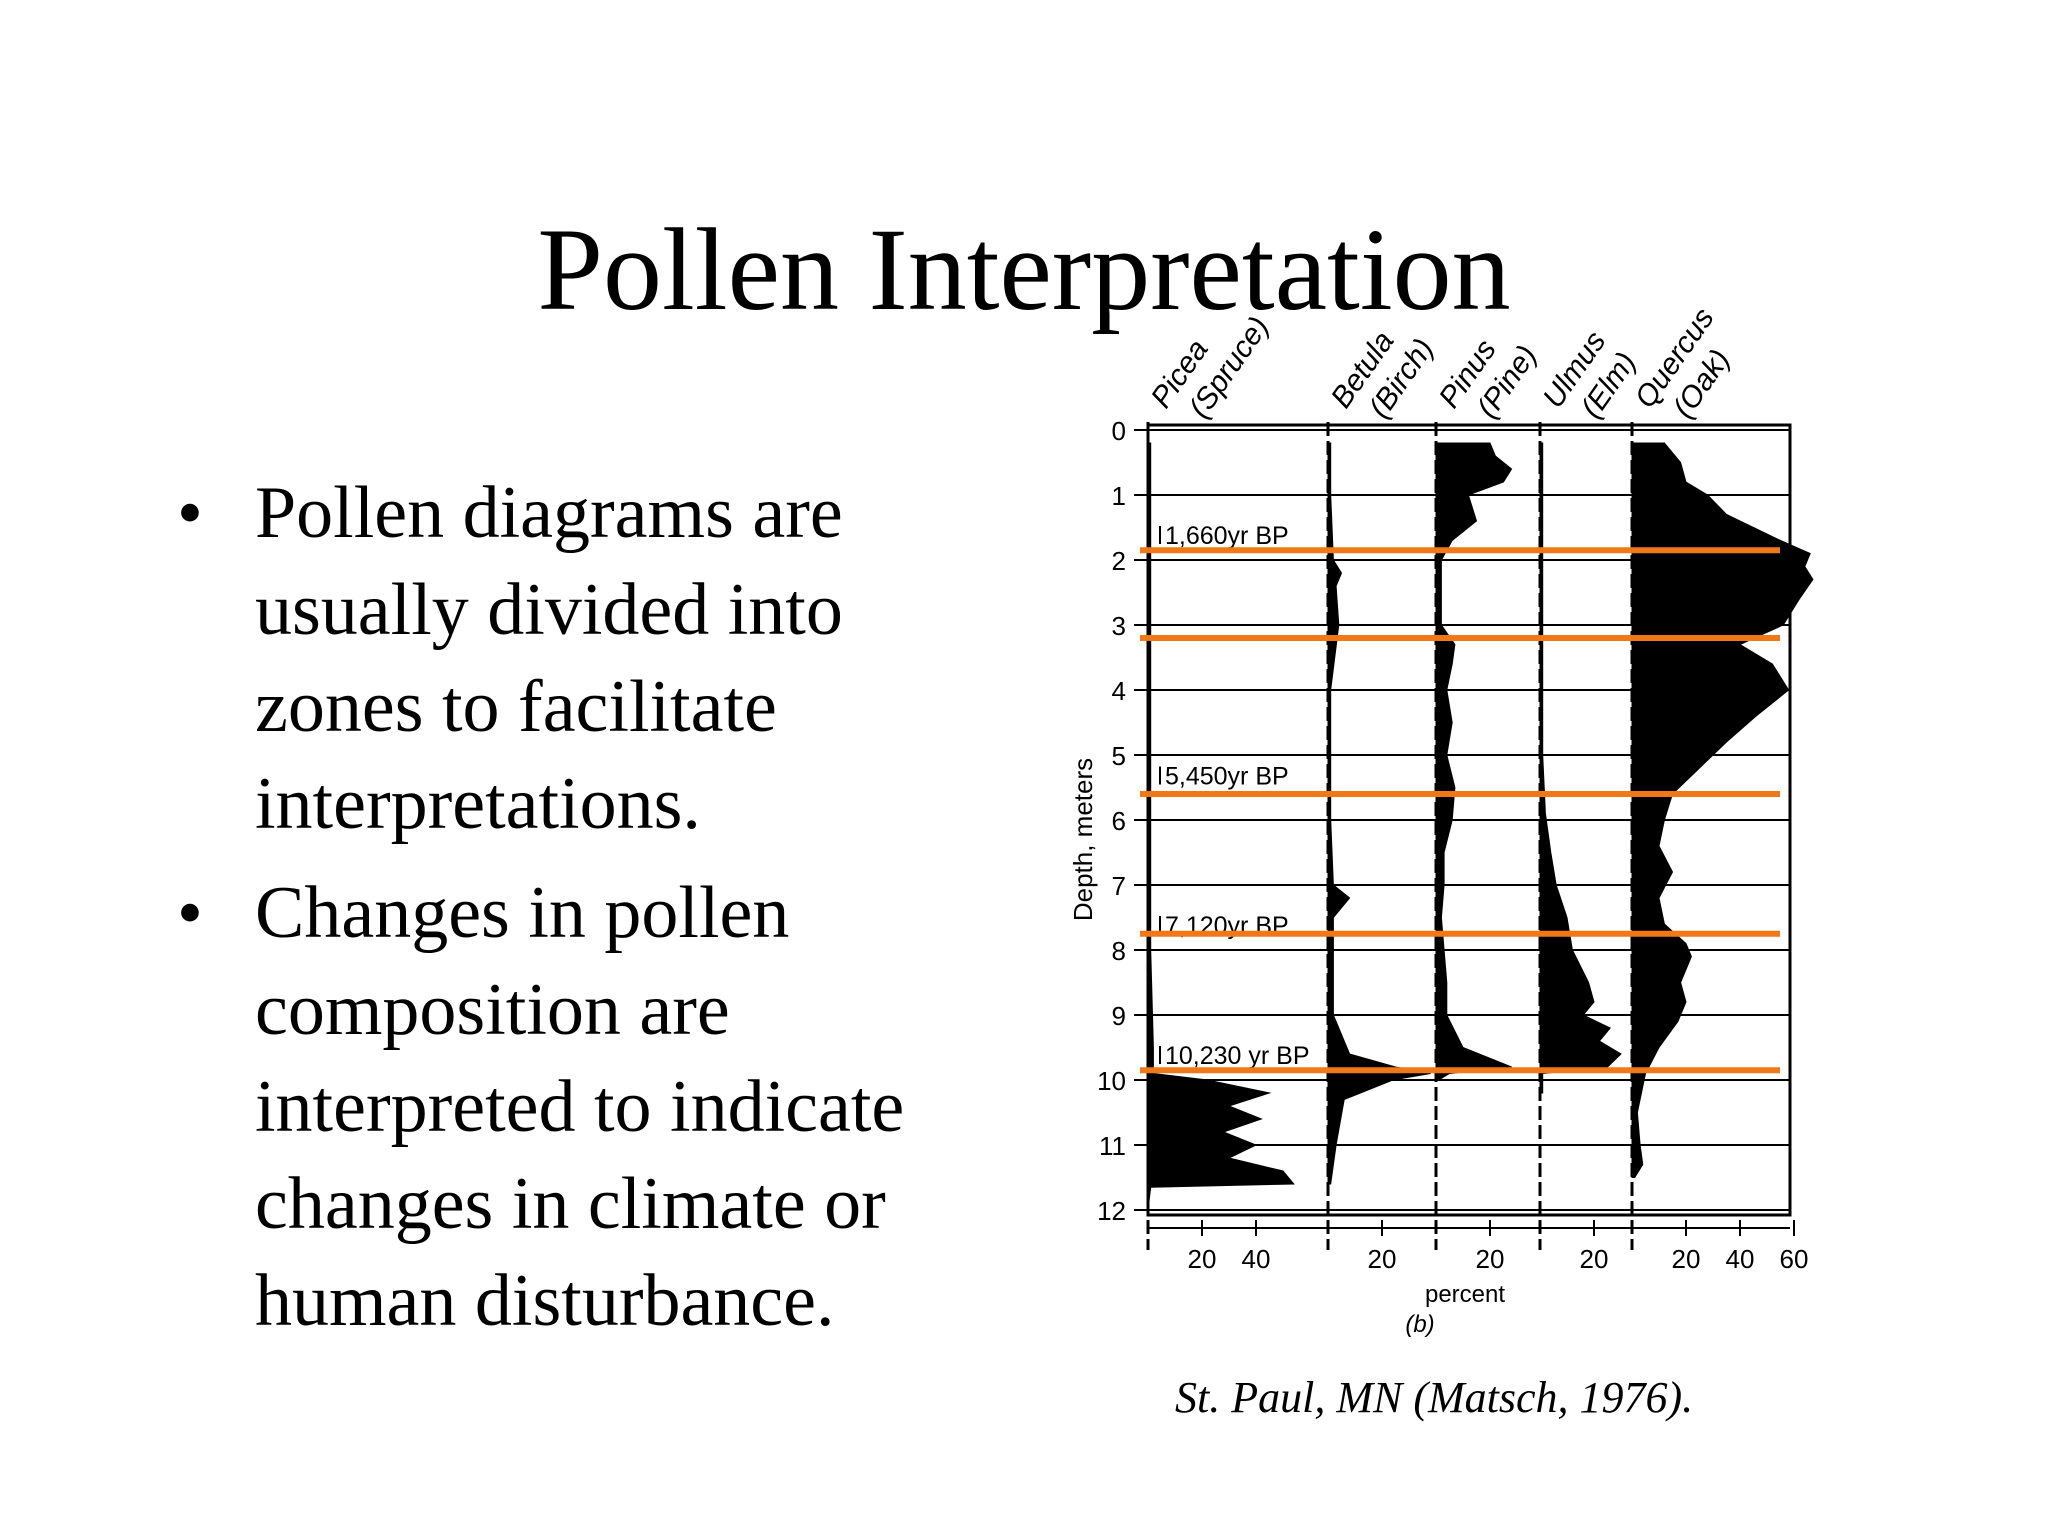 The height and width of the screenshot is (1536, 2048). What do you see at coordinates (1119, 886) in the screenshot?
I see `depth-tick-label: 7` at bounding box center [1119, 886].